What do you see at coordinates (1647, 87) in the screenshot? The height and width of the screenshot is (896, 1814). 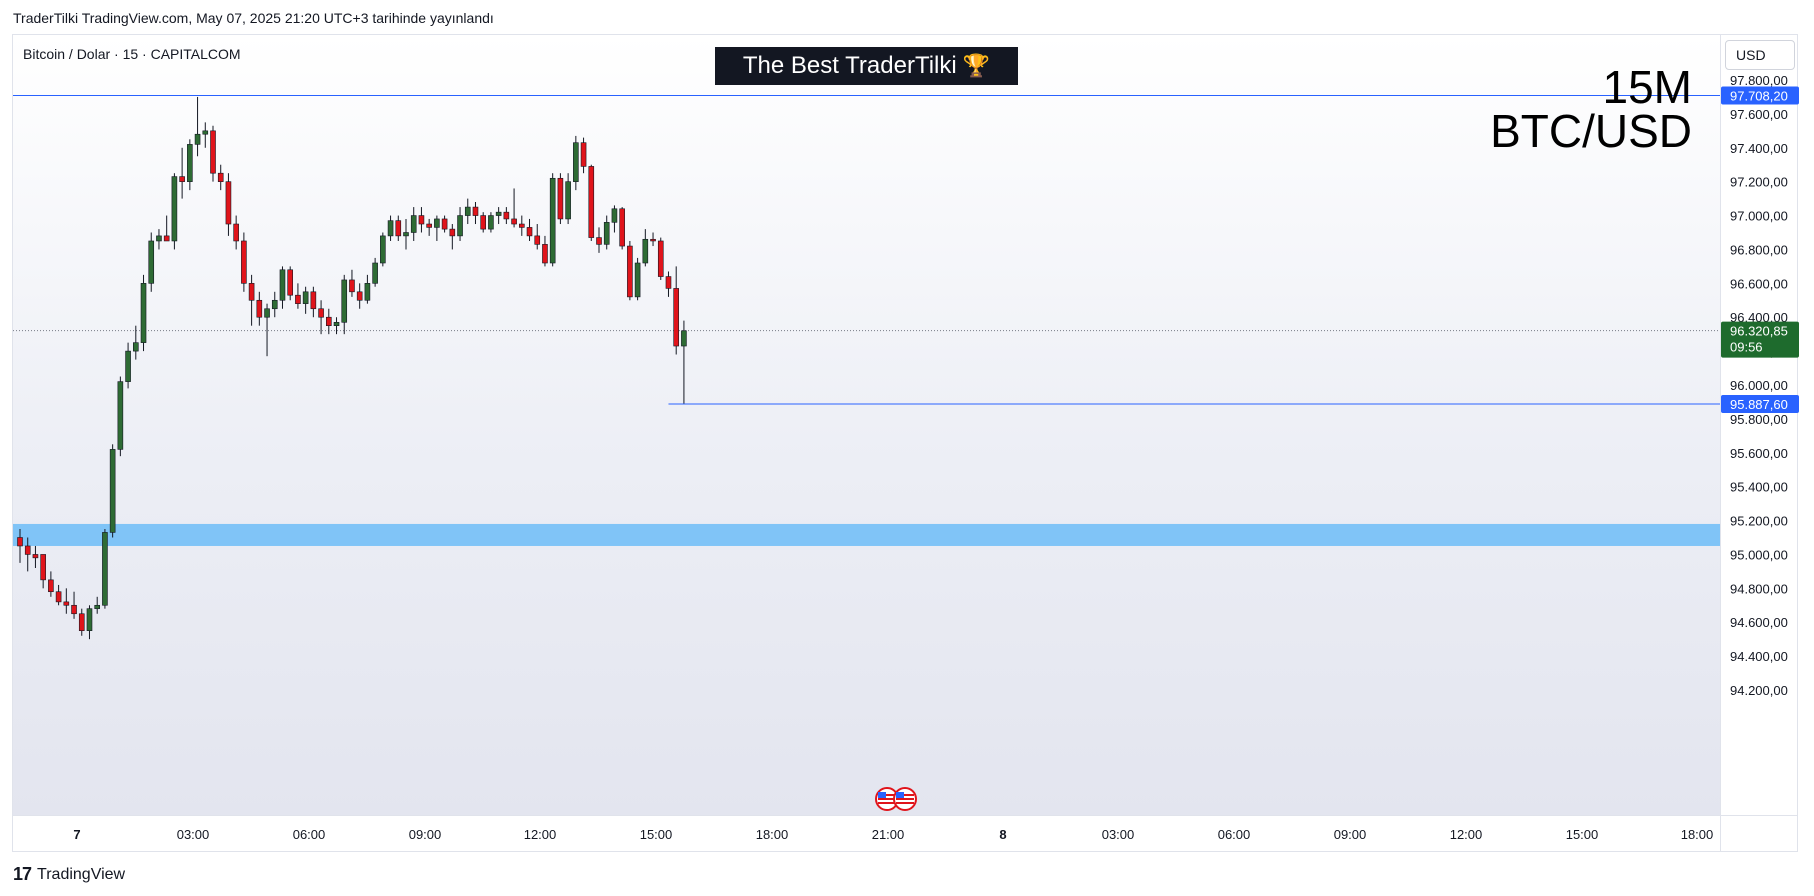 I see `timeframe-label: 15M` at bounding box center [1647, 87].